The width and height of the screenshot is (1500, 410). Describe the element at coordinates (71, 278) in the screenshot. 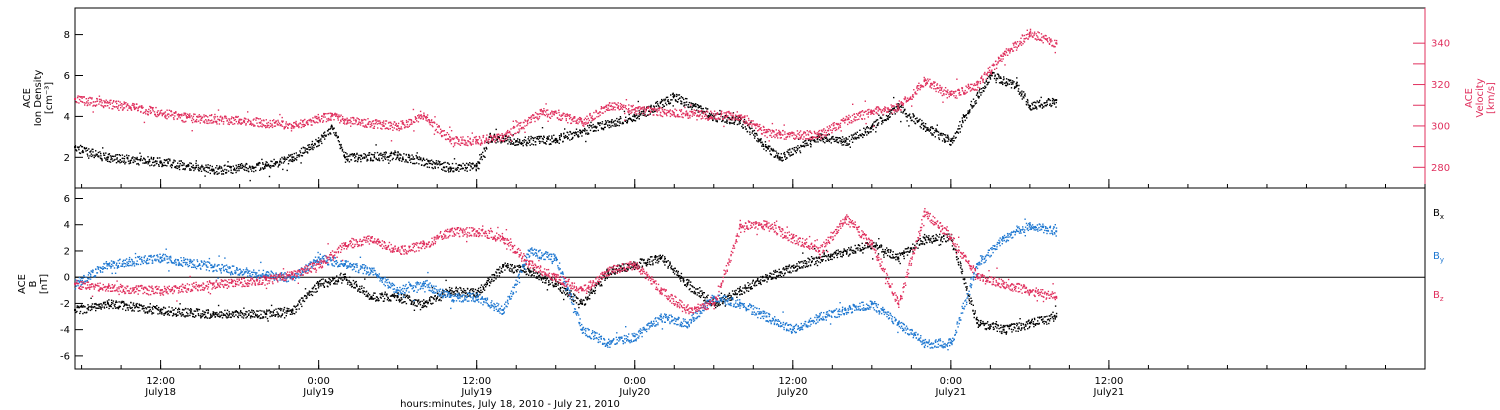

I see `field-ticks: -6 -4 -2 0 2 4 6` at that location.